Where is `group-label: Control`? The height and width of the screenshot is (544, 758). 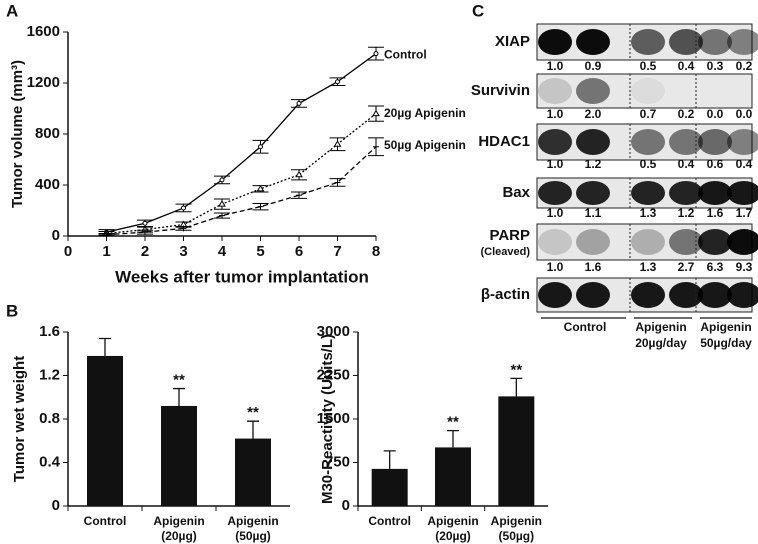
group-label: Control is located at coordinates (585, 327).